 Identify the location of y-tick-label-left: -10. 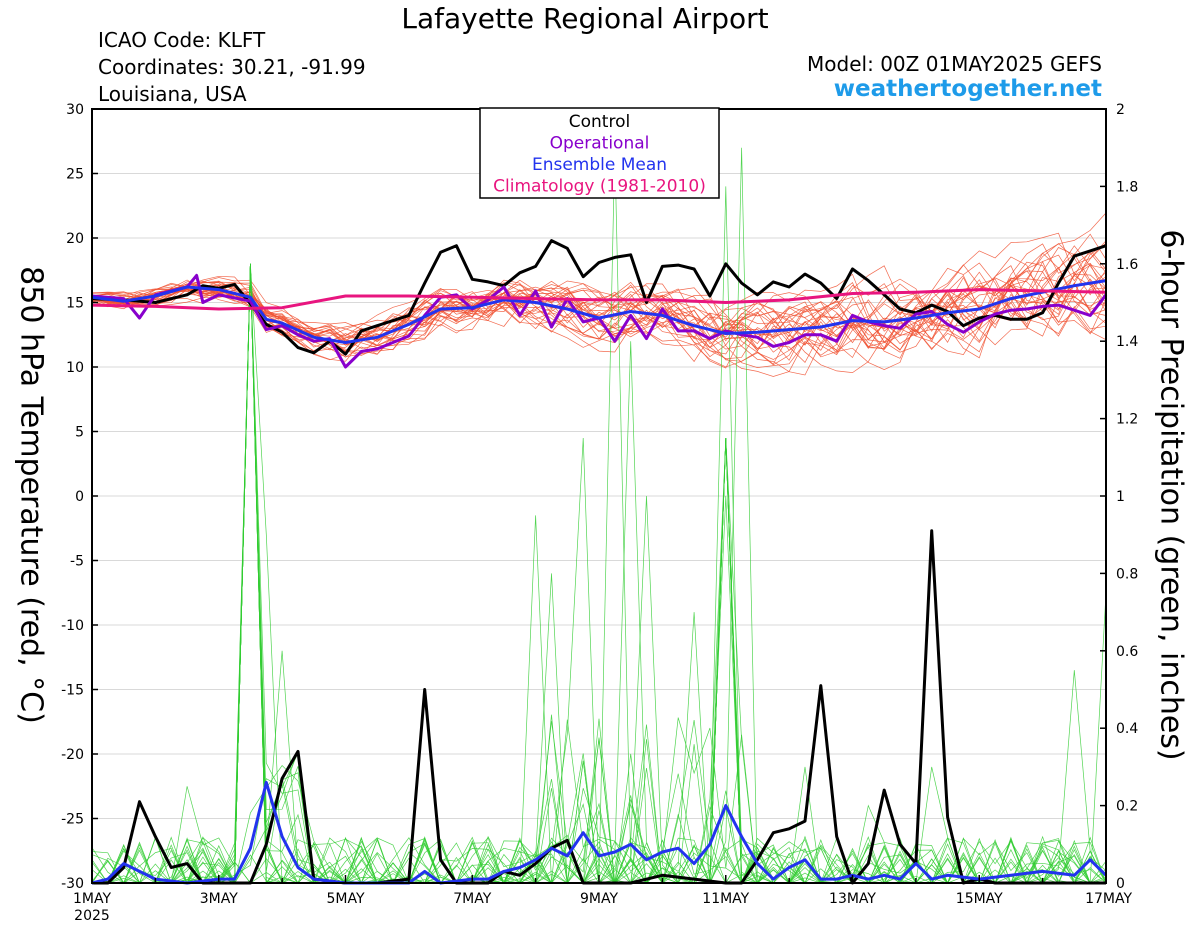
(72, 626).